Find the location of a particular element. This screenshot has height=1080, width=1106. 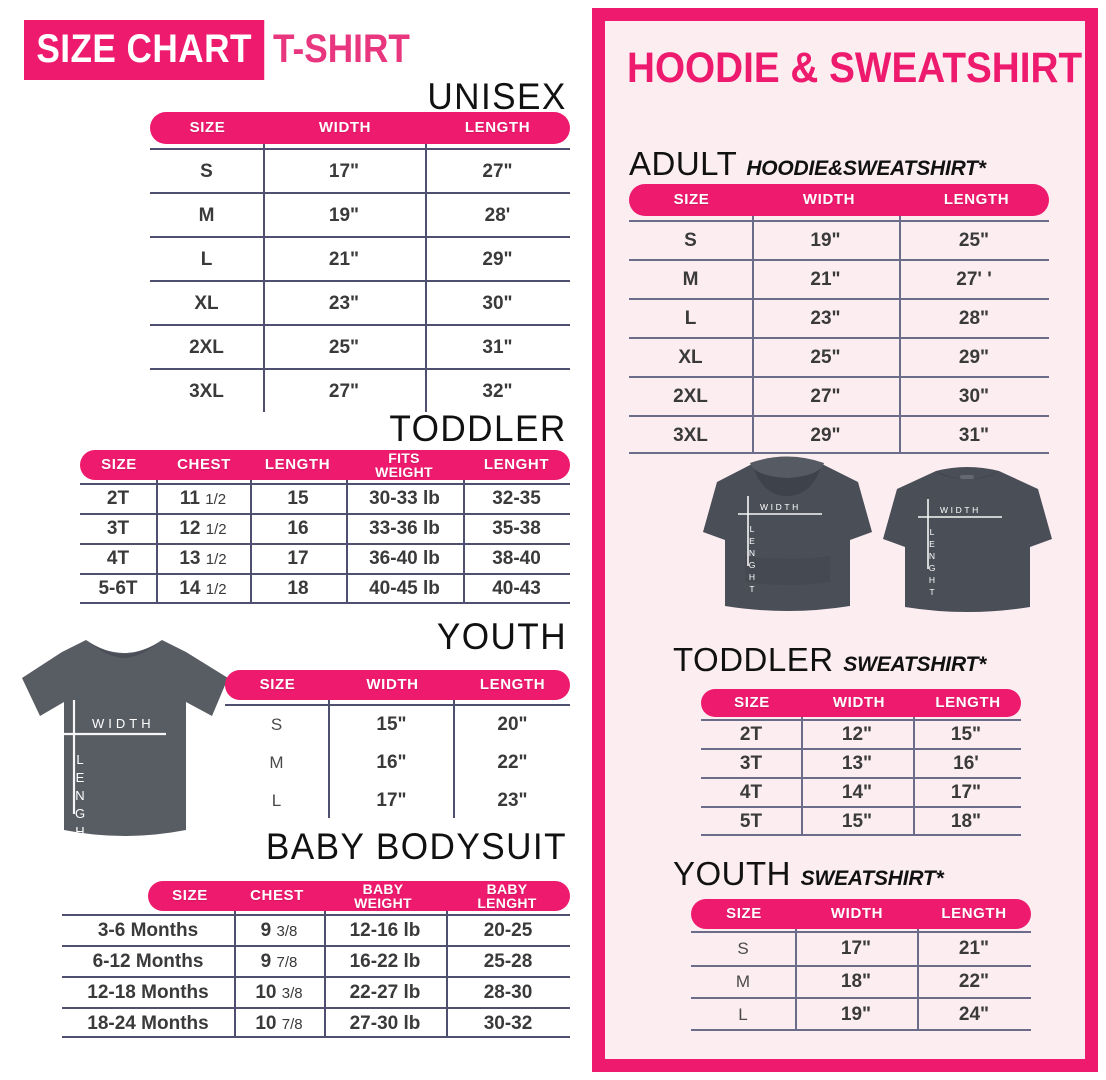

hoodie-width-label: WIDTH is located at coordinates (780, 507).